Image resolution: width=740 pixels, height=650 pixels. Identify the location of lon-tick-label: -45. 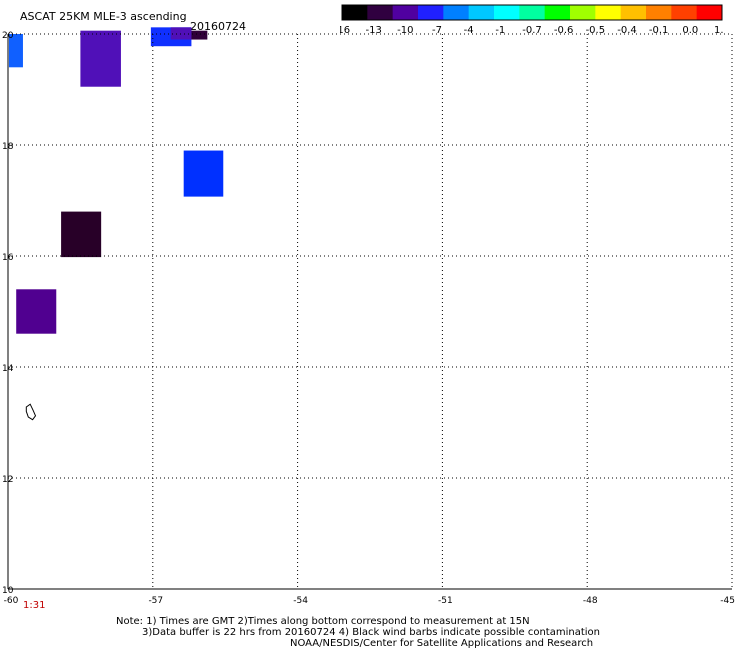
(727, 601).